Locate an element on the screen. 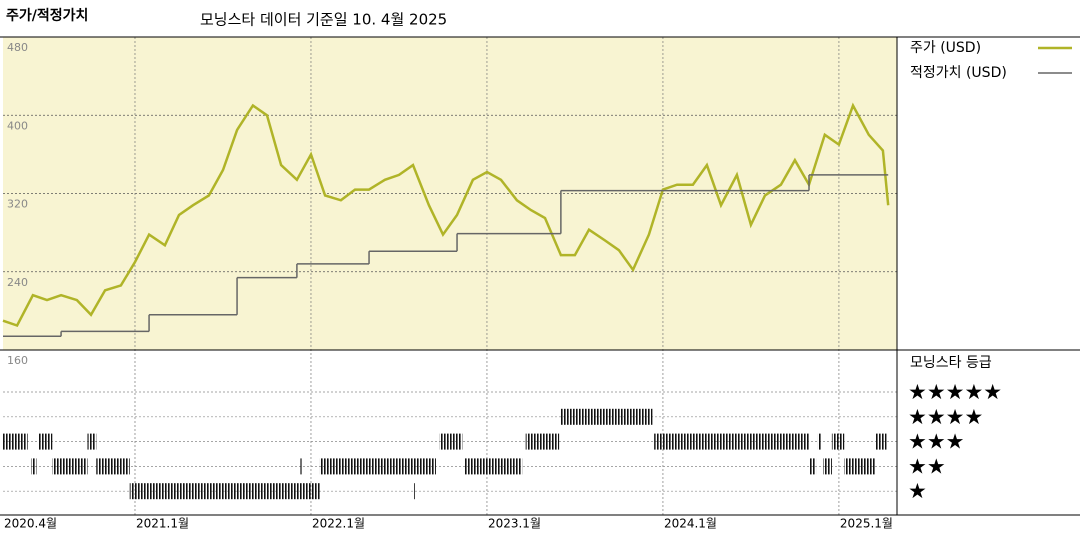 Image resolution: width=1080 pixels, height=540 pixels. legend-label: 주가 (USD) is located at coordinates (945, 48).